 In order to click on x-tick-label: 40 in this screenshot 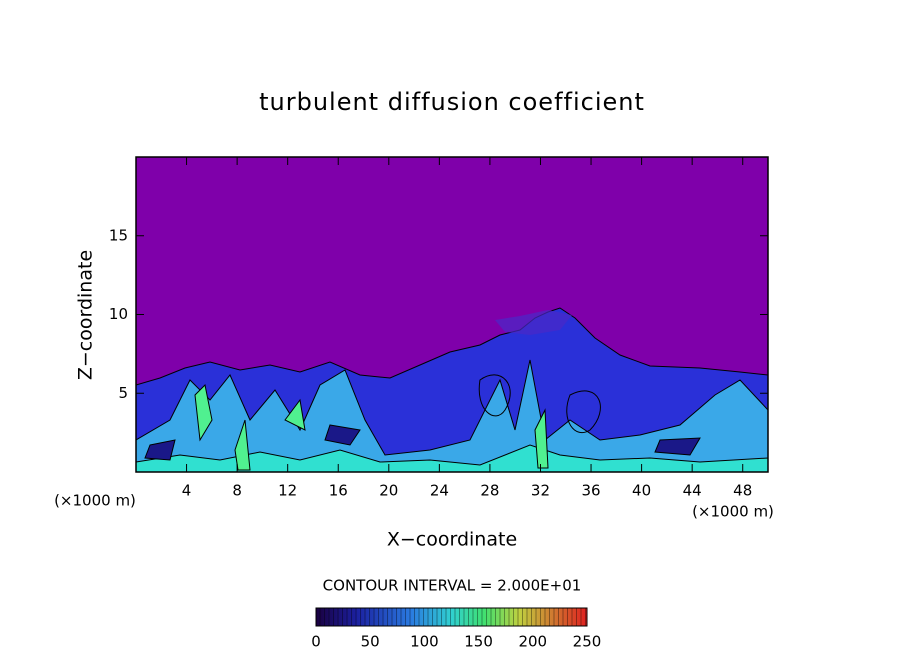, I will do `click(641, 491)`.